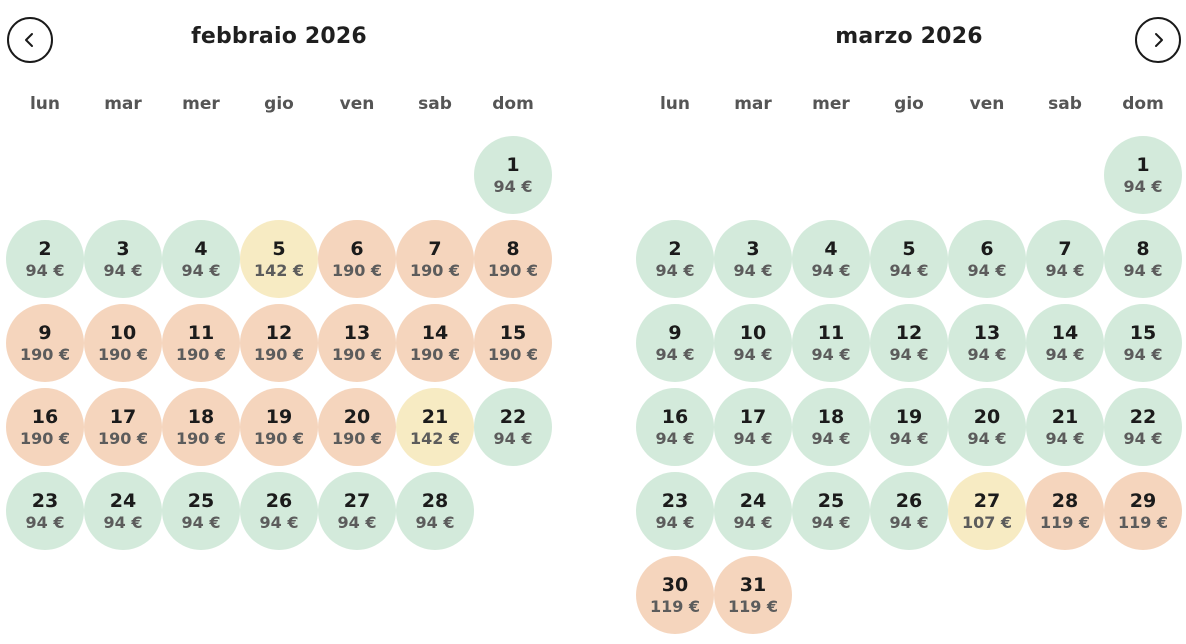 This screenshot has width=1186, height=644. What do you see at coordinates (279, 427) in the screenshot?
I see `day-cell: 19 190 €` at bounding box center [279, 427].